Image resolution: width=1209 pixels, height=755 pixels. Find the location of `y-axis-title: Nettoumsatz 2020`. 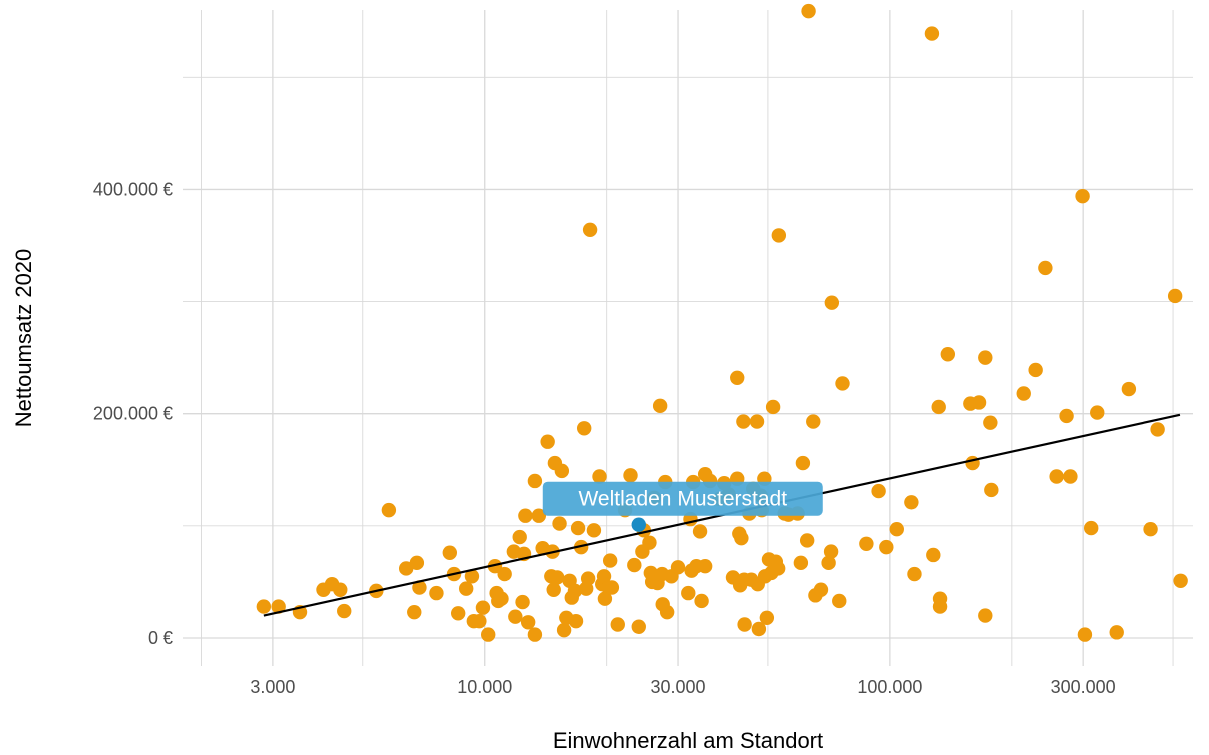

y-axis-title: Nettoumsatz 2020 is located at coordinates (23, 338).